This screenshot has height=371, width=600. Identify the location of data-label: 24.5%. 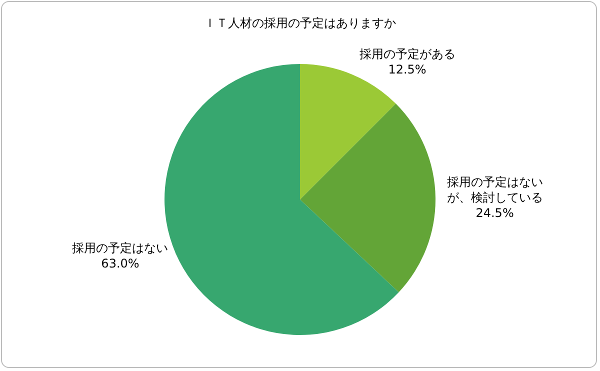
(495, 213).